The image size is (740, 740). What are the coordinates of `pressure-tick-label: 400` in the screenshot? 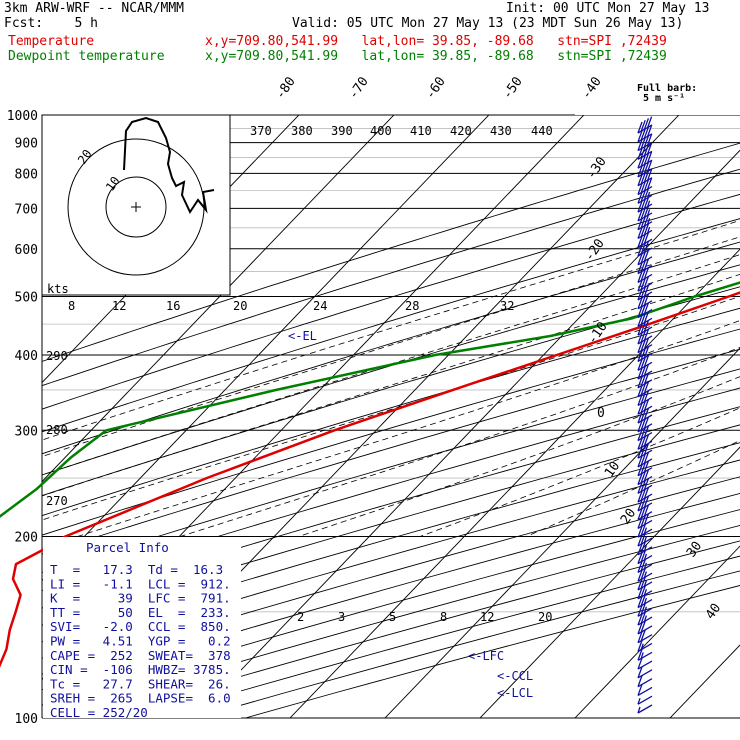 It's located at (26, 356).